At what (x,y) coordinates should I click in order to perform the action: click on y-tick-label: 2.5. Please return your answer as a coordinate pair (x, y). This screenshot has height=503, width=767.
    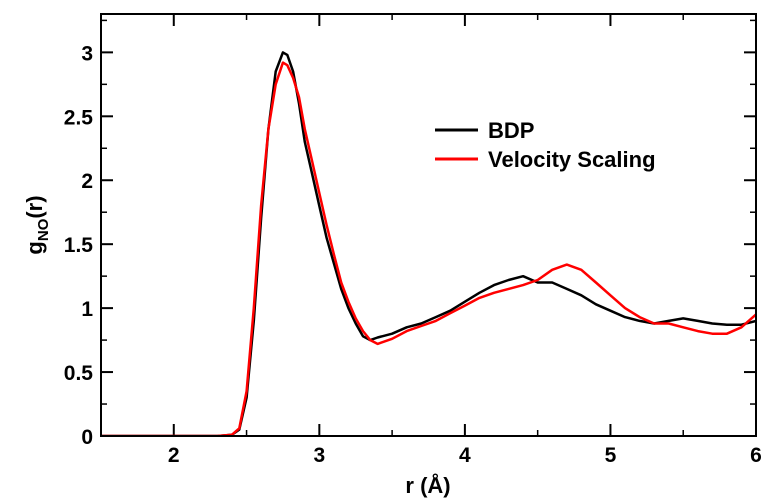
    Looking at the image, I should click on (79, 117).